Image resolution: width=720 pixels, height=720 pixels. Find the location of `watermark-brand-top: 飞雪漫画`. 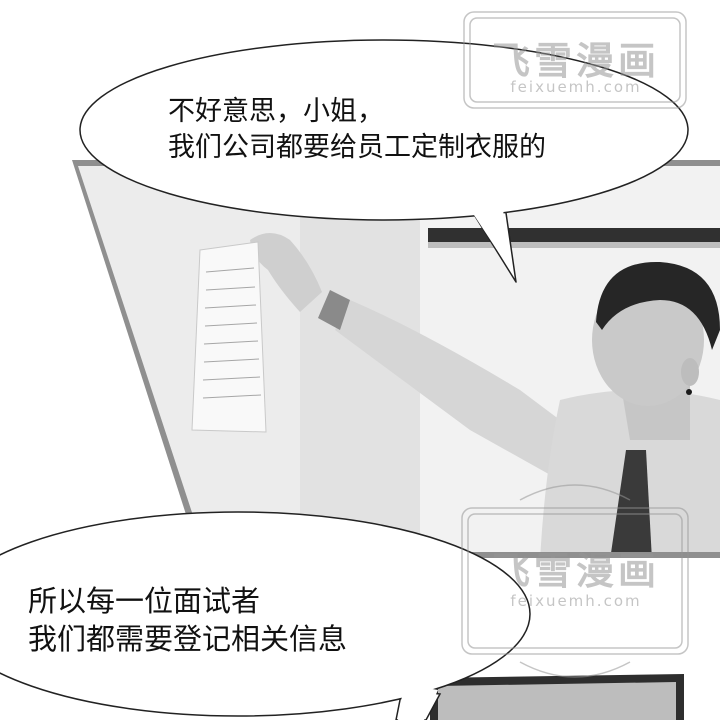

watermark-brand-top: 飞雪漫画 is located at coordinates (575, 61).